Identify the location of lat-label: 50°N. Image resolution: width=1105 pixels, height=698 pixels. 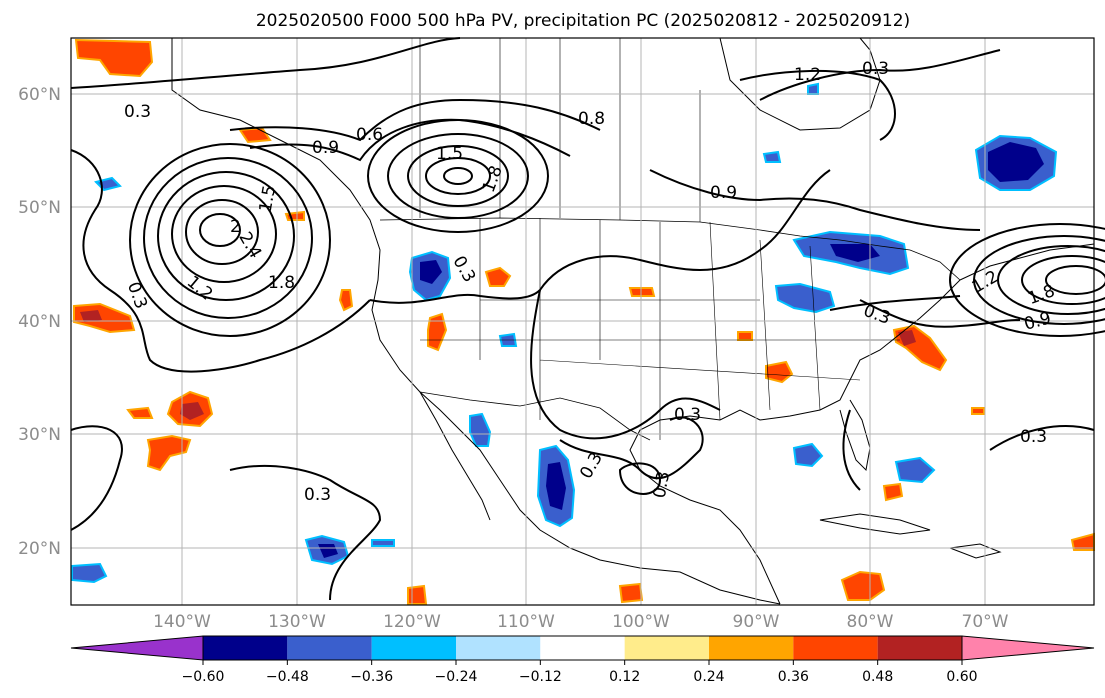
(39, 208).